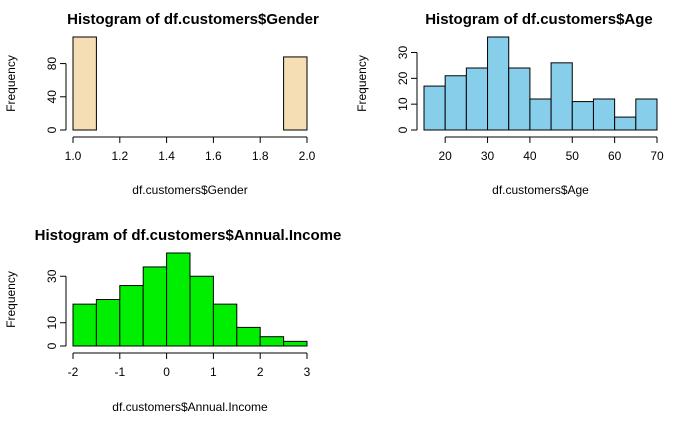 Image resolution: width=700 pixels, height=432 pixels. I want to click on x-tick-label: 20, so click(446, 156).